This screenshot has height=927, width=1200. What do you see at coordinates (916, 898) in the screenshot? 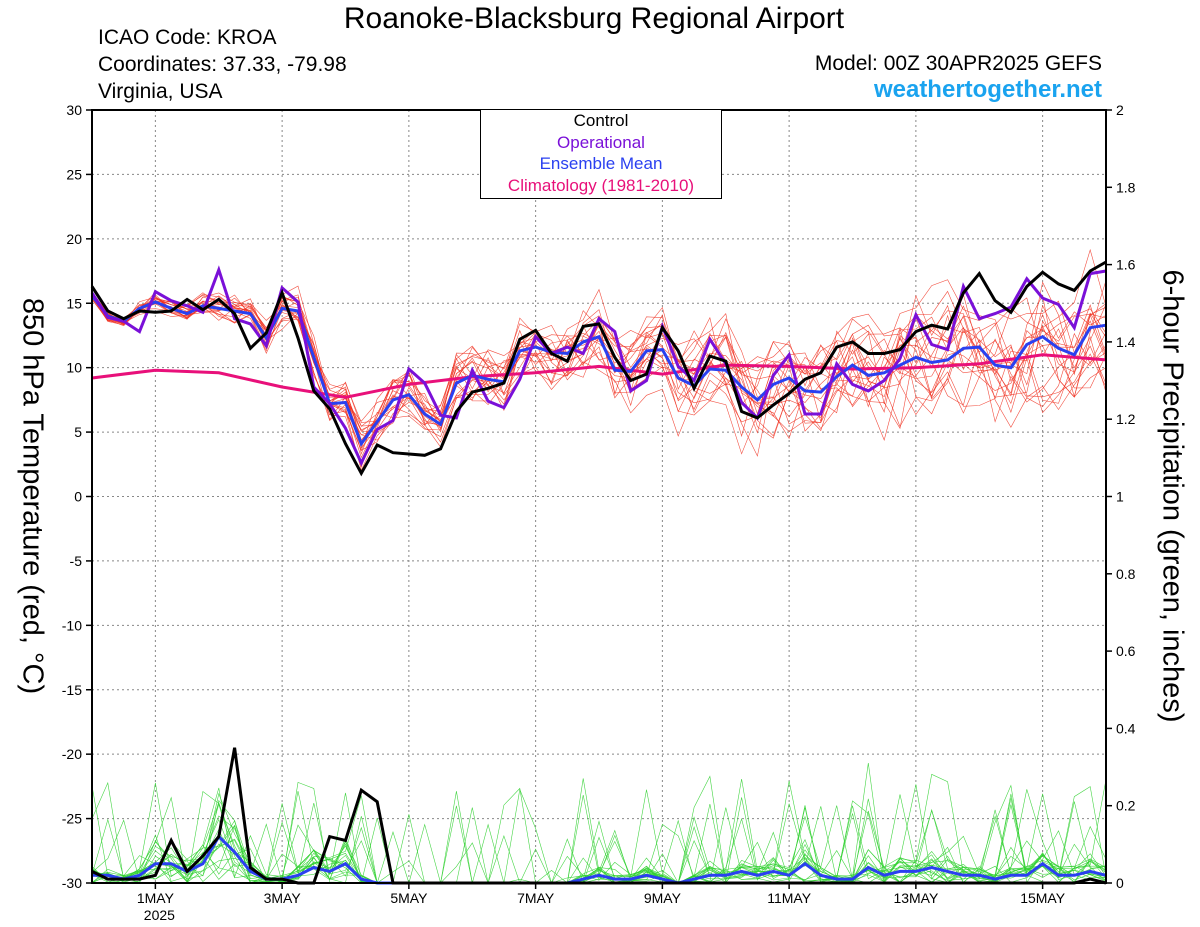
I see `x-tick-label: 13MAY` at bounding box center [916, 898].